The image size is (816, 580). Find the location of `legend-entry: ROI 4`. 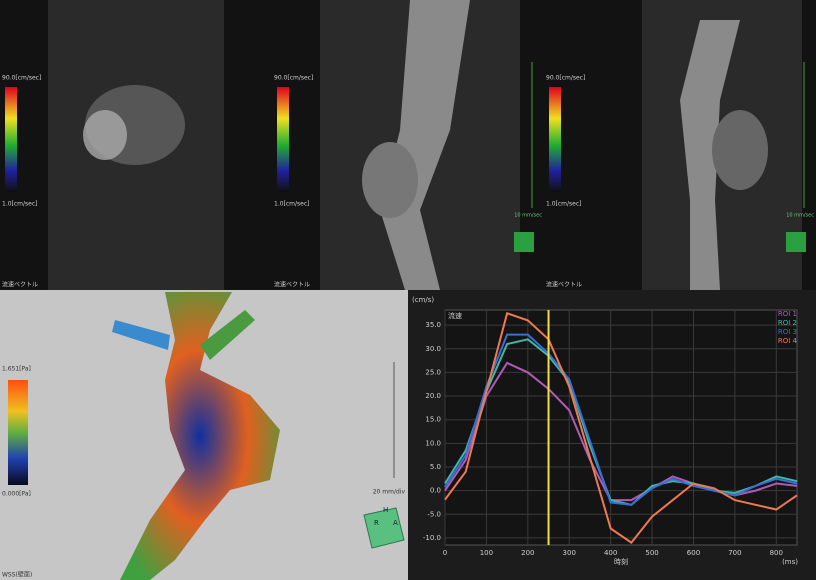

legend-entry: ROI 4 is located at coordinates (788, 341).